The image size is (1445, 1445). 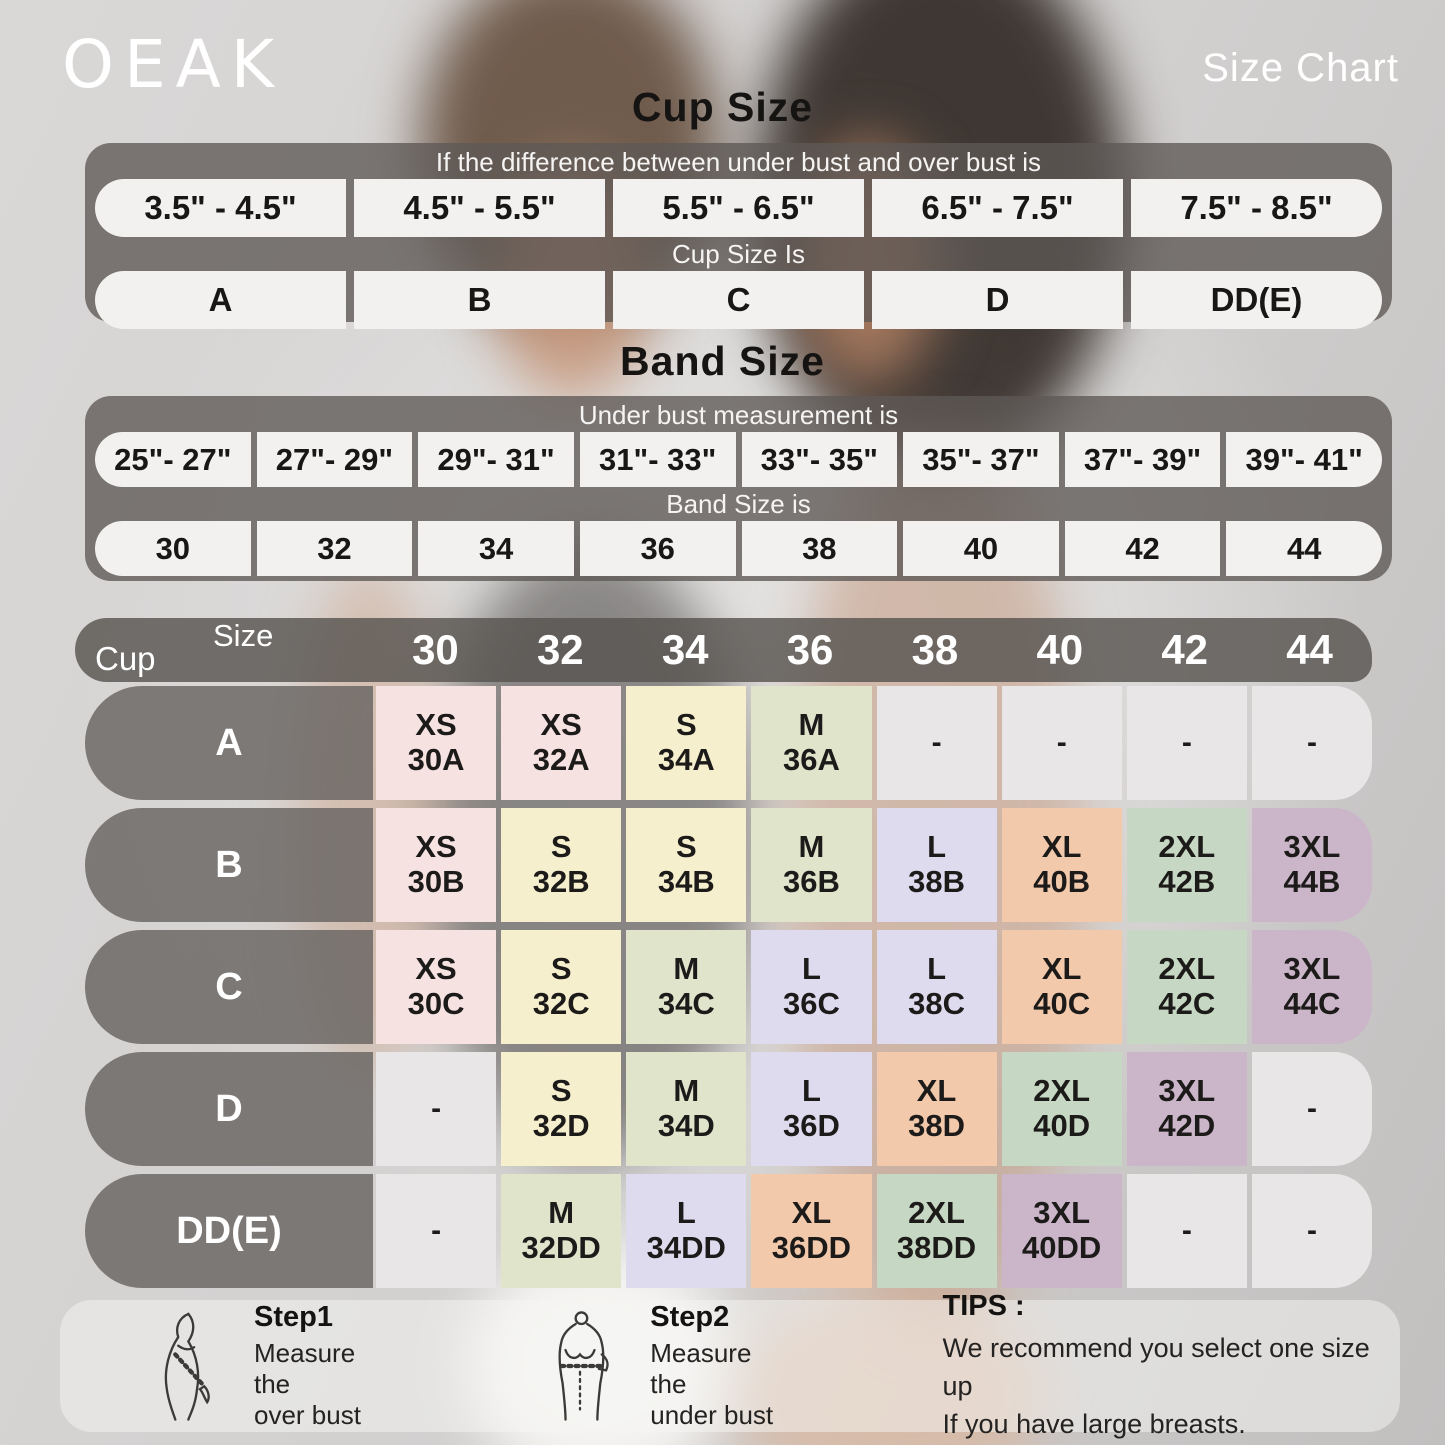 What do you see at coordinates (1309, 649) in the screenshot?
I see `matrix-column-header: 44` at bounding box center [1309, 649].